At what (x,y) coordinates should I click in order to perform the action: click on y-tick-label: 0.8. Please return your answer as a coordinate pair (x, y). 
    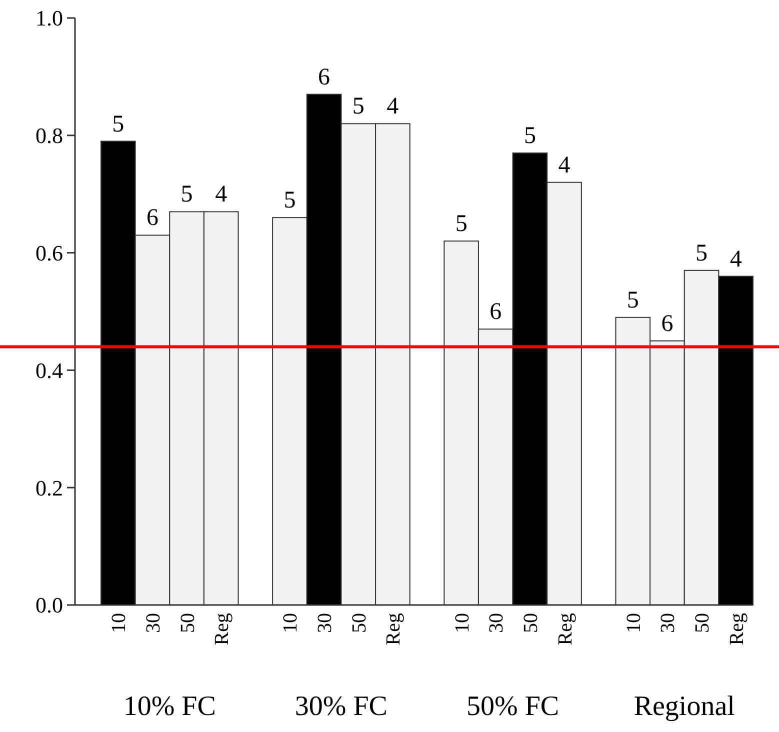
    Looking at the image, I should click on (49, 135).